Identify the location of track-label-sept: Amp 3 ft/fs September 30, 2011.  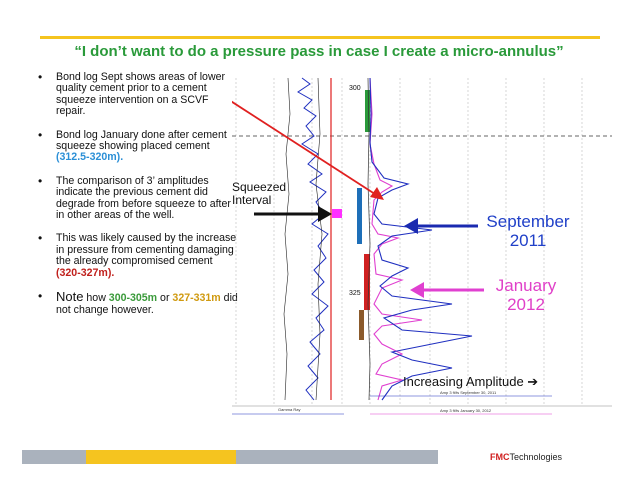
(468, 392).